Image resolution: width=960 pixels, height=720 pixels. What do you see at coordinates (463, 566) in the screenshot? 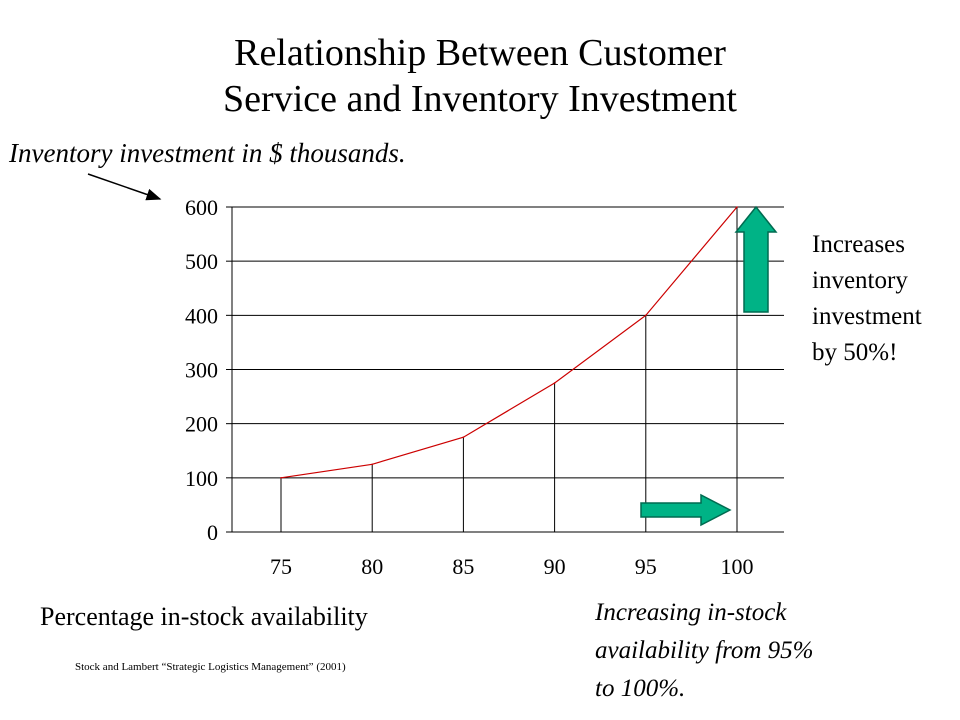
I see `x-tick-label: 85` at bounding box center [463, 566].